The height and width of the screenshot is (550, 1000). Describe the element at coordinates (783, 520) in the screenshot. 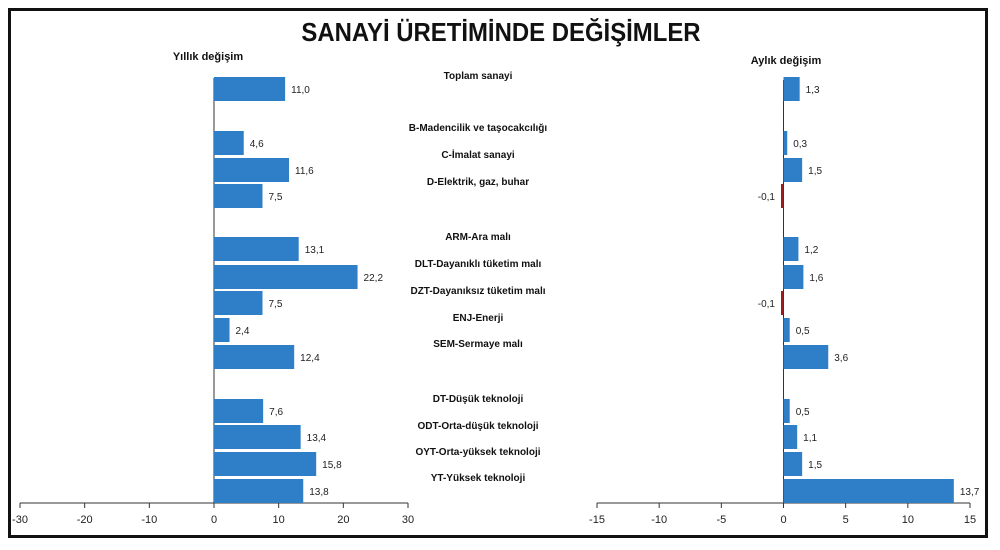

I see `monthly-tick-label: 0` at that location.